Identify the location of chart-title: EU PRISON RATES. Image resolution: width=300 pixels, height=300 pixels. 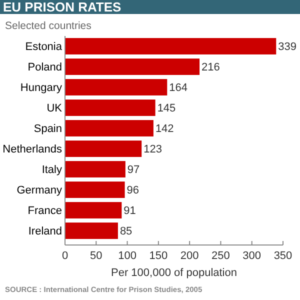
(62, 7).